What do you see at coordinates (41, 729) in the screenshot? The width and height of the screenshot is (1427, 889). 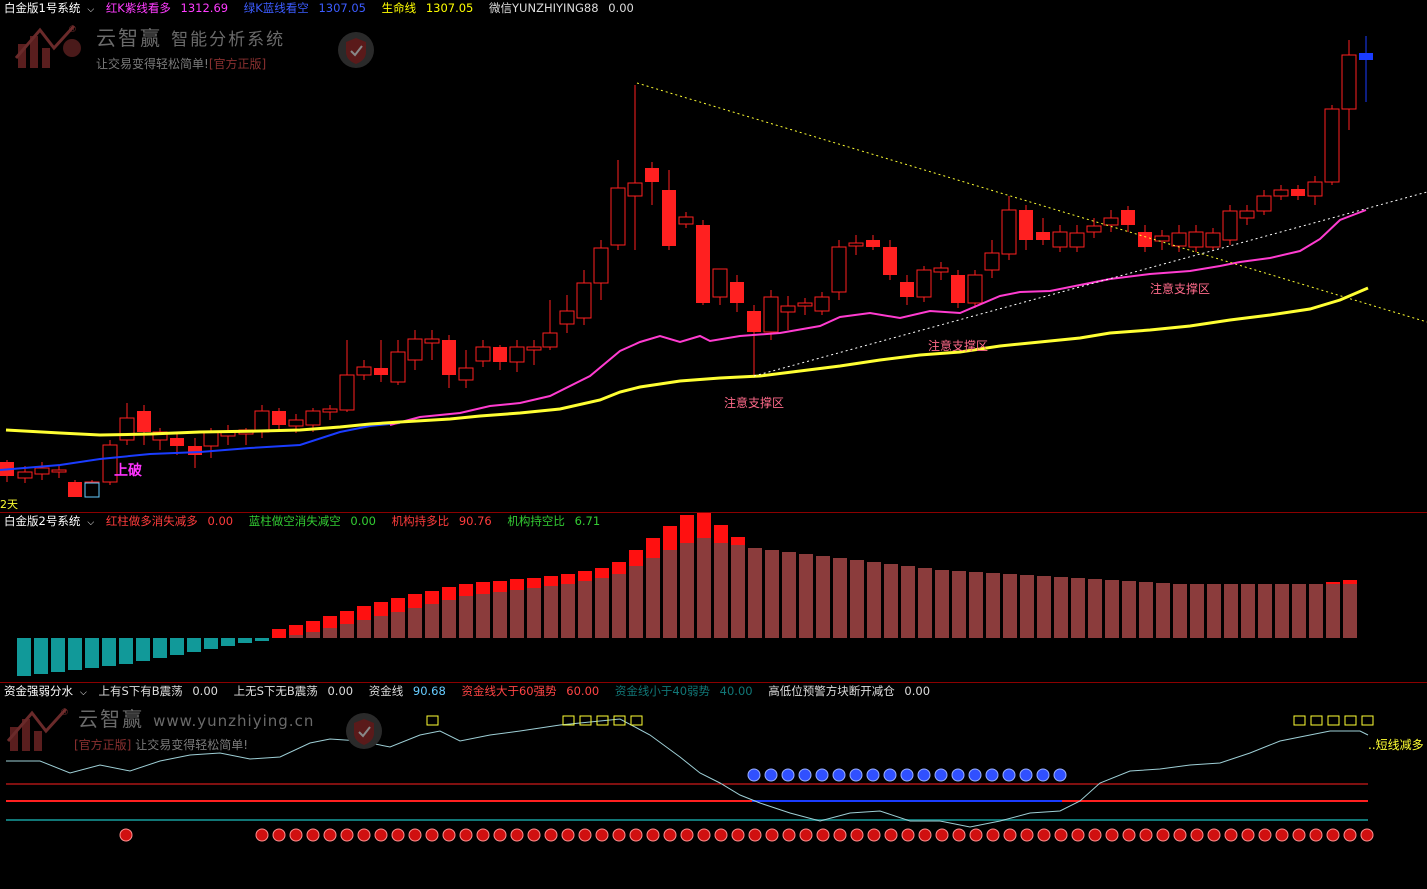 I see `watermark-logo-2: ®` at bounding box center [41, 729].